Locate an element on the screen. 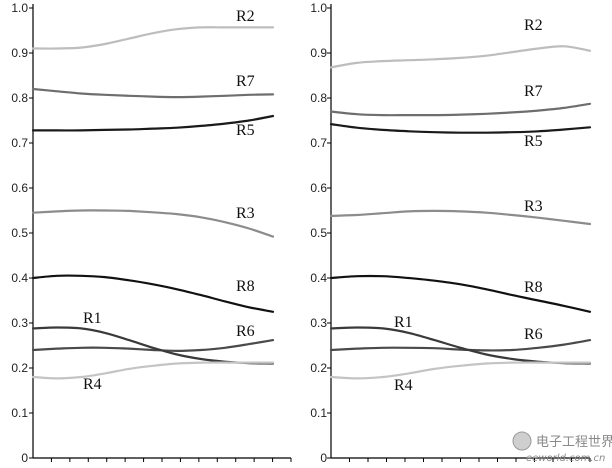 The width and height of the screenshot is (612, 468). watermark-emblem-icon is located at coordinates (522, 441).